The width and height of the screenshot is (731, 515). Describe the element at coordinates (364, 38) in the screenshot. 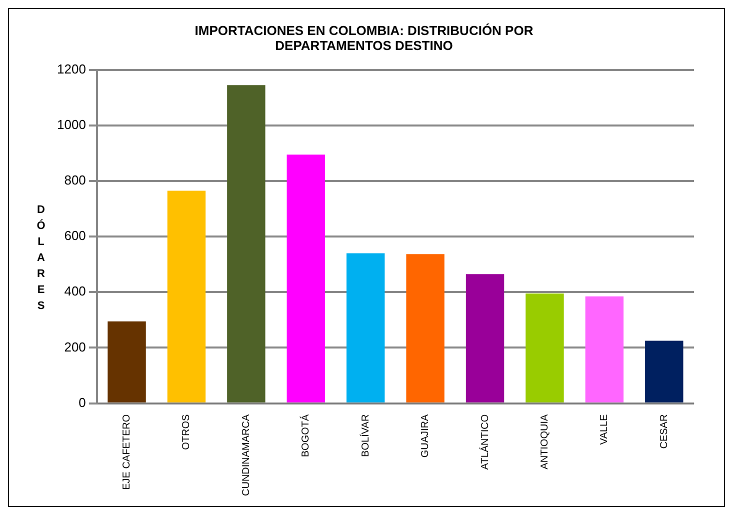

I see `chart-title: IMPORTACIONES EN COLOMBIA: DISTRIBUCIÓN POR DEPARTAMENTOS DESTINO` at that location.